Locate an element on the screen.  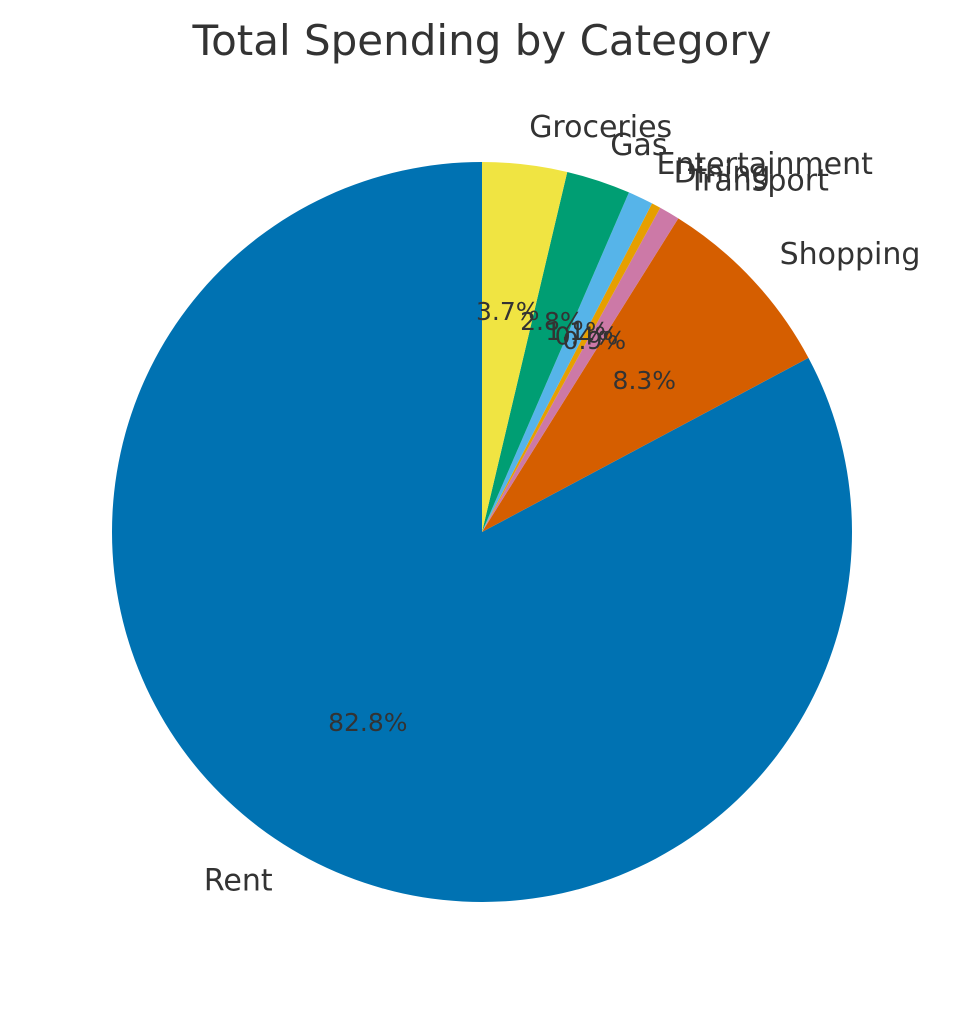
chart-title: Total Spending by Category is located at coordinates (482, 40).